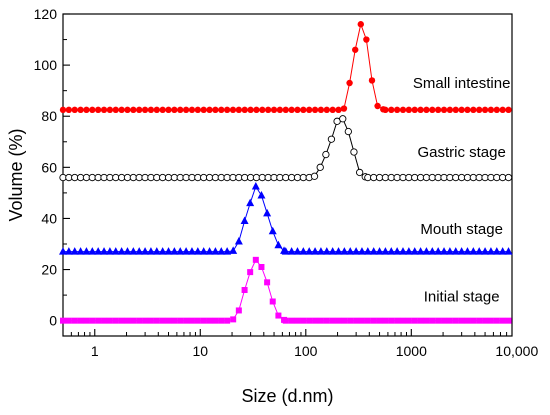 The width and height of the screenshot is (550, 415). I want to click on x-tick-label: 100, so click(306, 351).